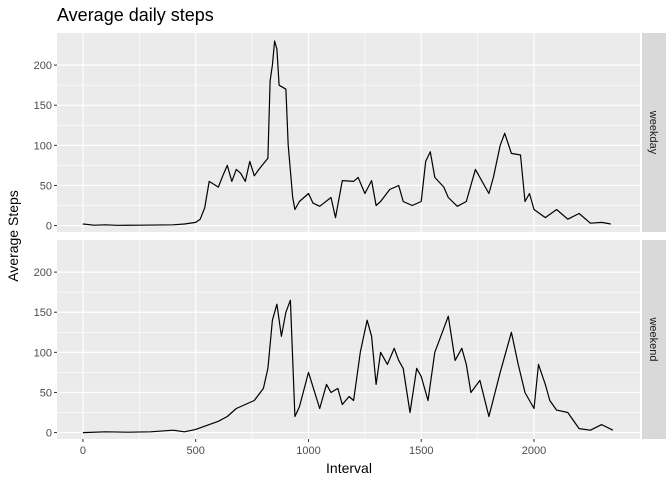  Describe the element at coordinates (83, 451) in the screenshot. I see `x-tick-label: 0` at that location.